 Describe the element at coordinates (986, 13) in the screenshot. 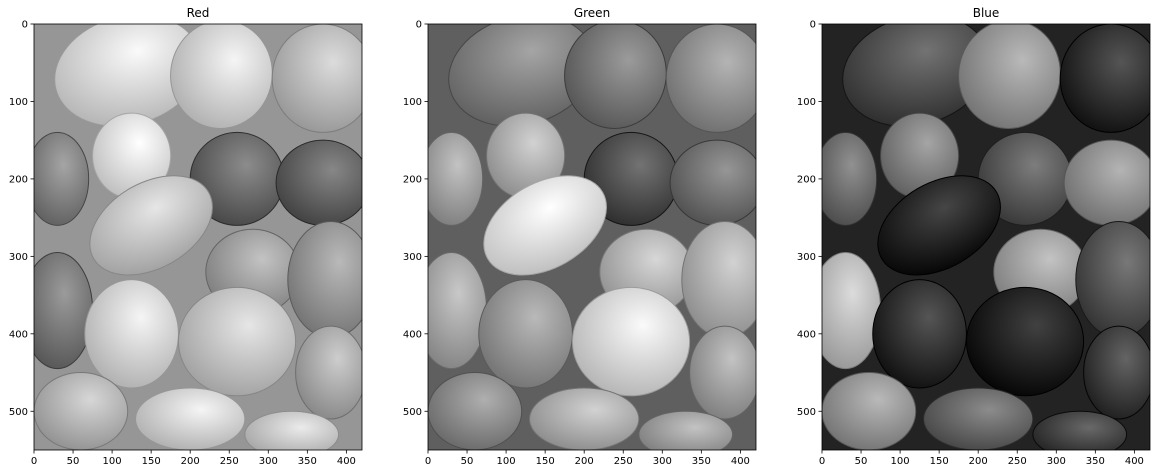

I see `subplot-title: Blue` at that location.